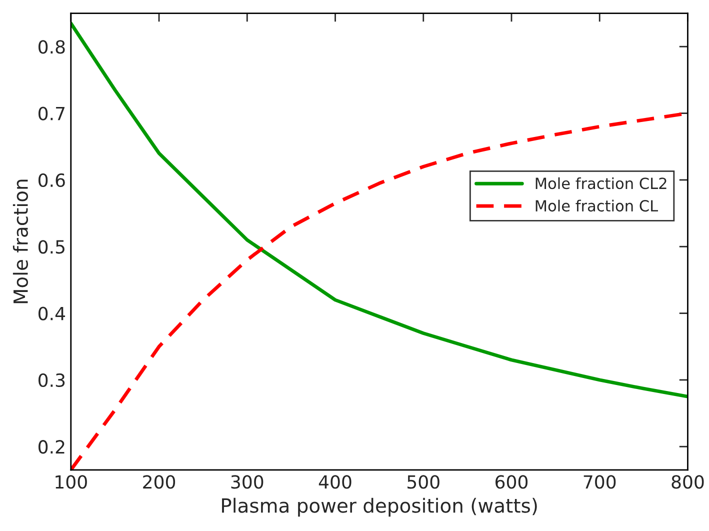 Image resolution: width=709 pixels, height=531 pixels. What do you see at coordinates (52, 313) in the screenshot?
I see `y-tick-label: 0.4` at bounding box center [52, 313].